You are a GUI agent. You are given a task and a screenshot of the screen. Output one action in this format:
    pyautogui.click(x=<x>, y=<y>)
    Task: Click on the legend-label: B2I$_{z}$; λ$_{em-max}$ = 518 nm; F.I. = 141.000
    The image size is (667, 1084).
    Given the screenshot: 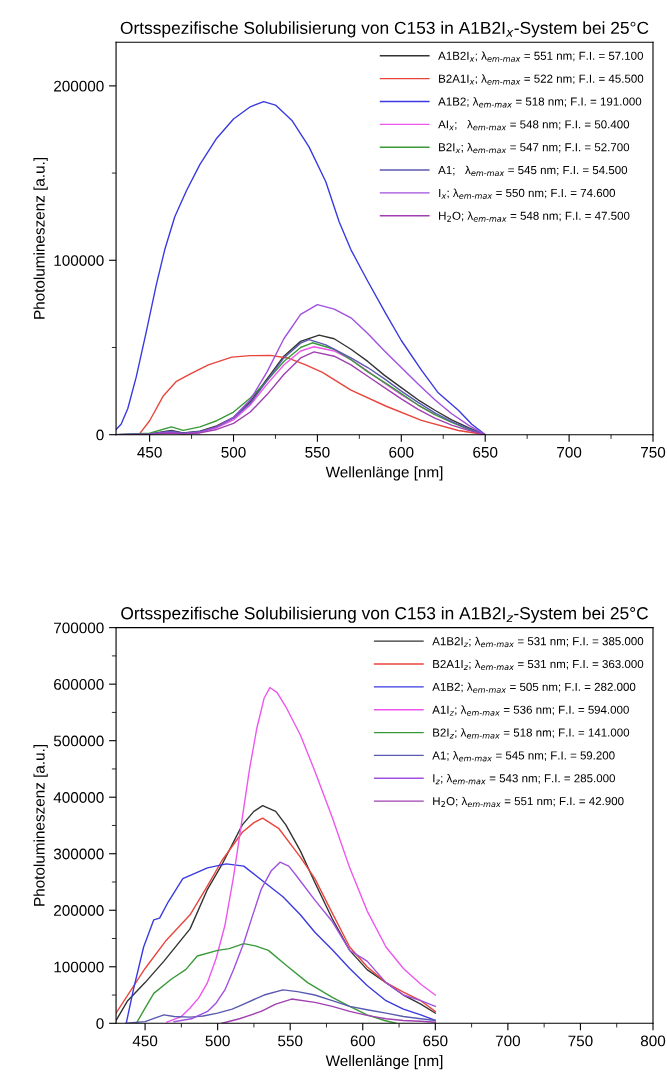 What is the action you would take?
    pyautogui.click(x=531, y=733)
    